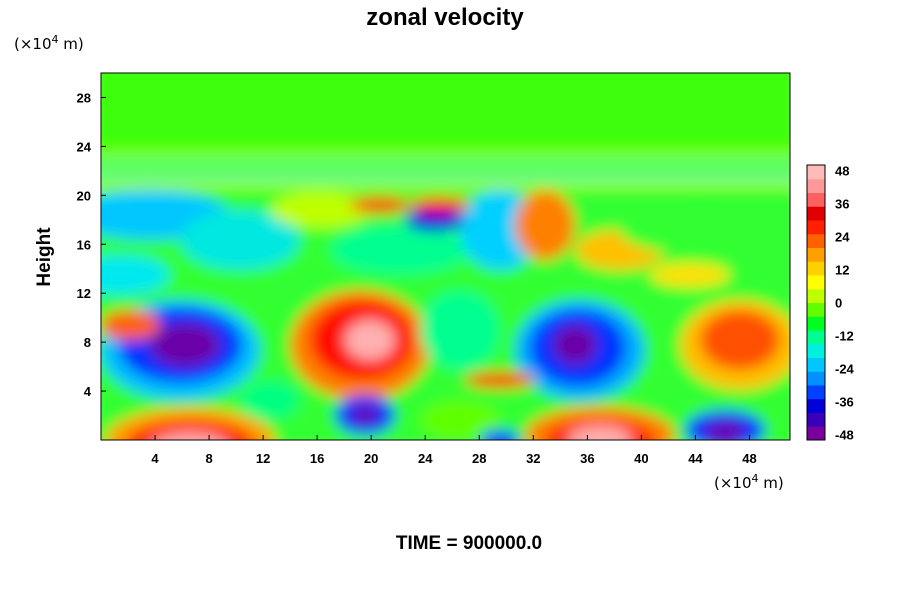 Image resolution: width=900 pixels, height=600 pixels. Describe the element at coordinates (844, 336) in the screenshot. I see `colorbar-tick-label: -12` at that location.